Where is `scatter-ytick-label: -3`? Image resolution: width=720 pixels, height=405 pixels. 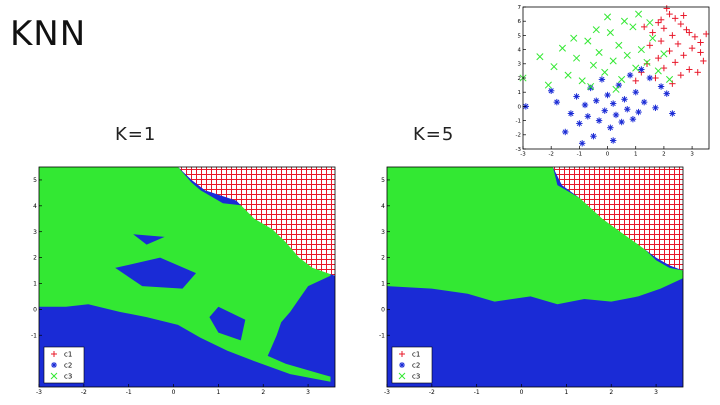 scatter-ytick-label: -3 is located at coordinates (519, 150).